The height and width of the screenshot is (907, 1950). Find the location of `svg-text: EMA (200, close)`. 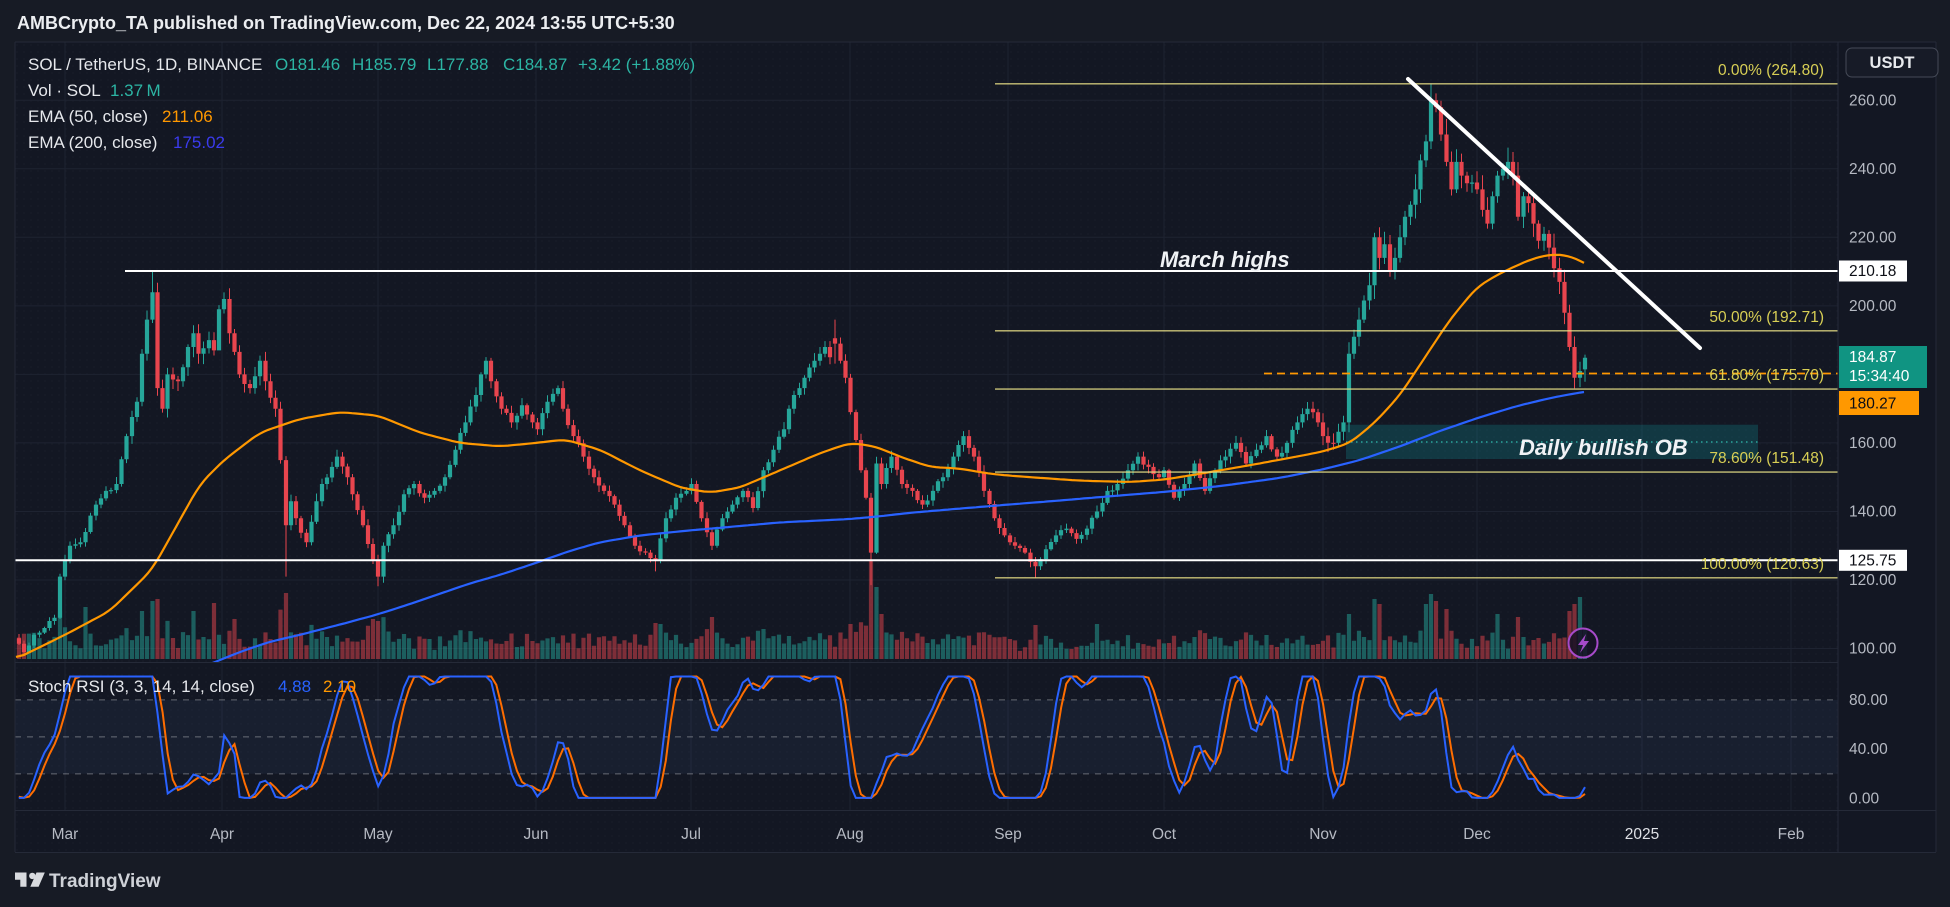

svg-text: EMA (200, close) is located at coordinates (92, 142).